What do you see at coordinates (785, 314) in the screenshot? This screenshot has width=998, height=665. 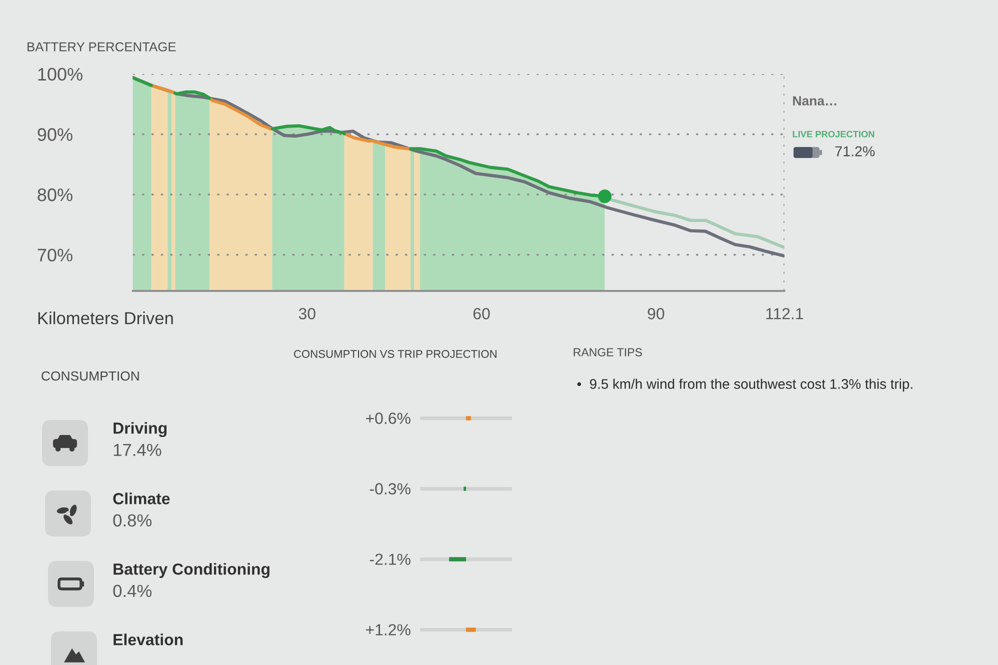 I see `x-tick-label: 112.1` at bounding box center [785, 314].